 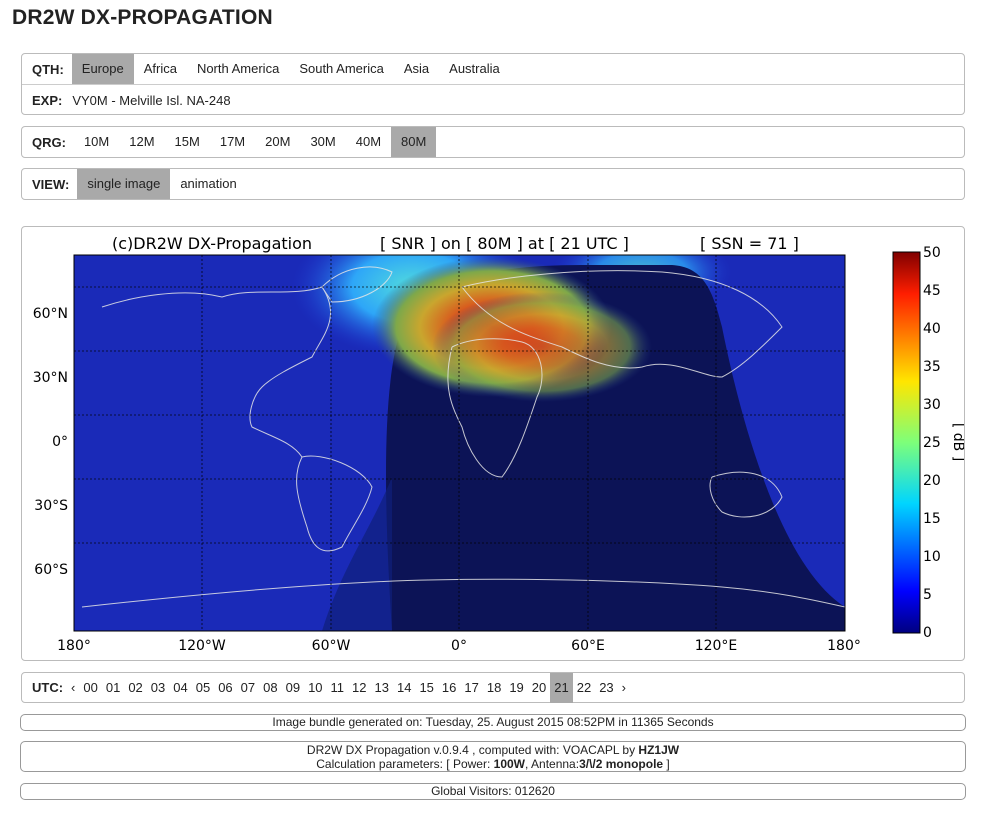 I want to click on qrg-option-20m: 20M, so click(x=278, y=141).